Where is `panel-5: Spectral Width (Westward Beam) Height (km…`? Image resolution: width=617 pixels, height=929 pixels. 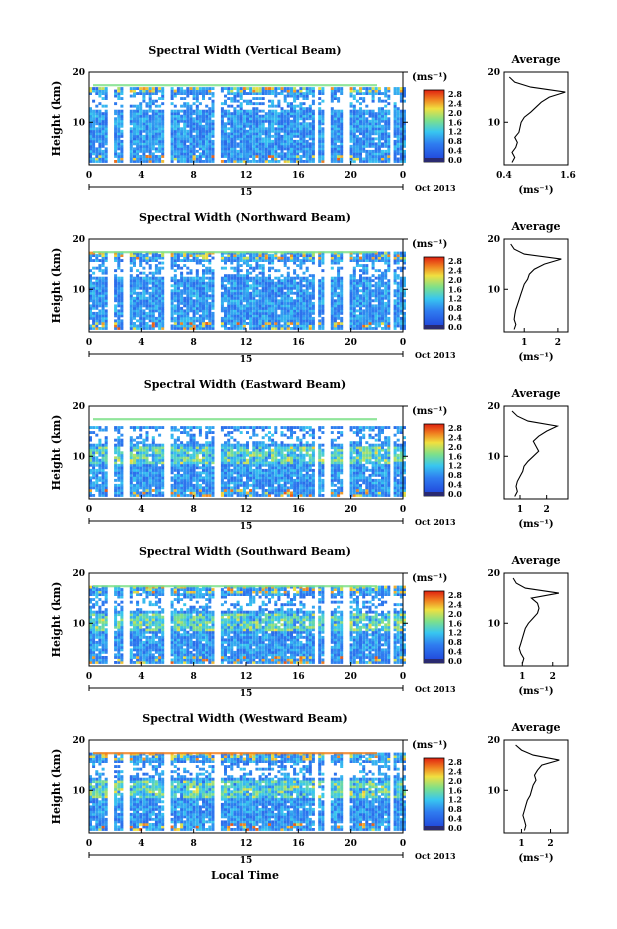
panel-5: Spectral Width (Westward Beam) Height (km… is located at coordinates (309, 789).